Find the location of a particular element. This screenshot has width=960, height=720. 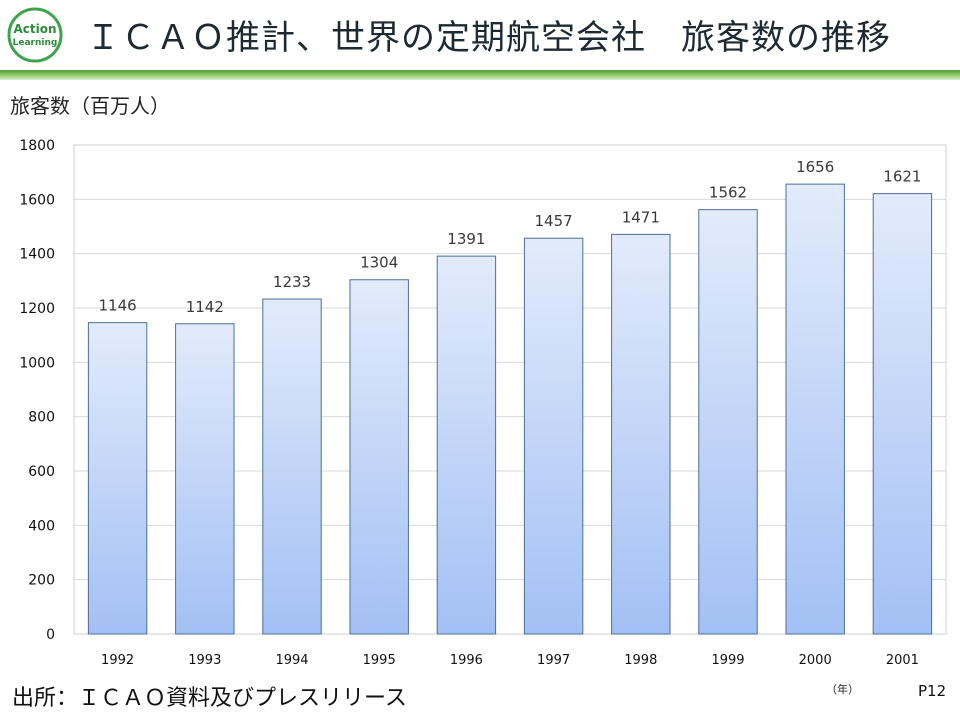

data-label: 1304 is located at coordinates (379, 263).